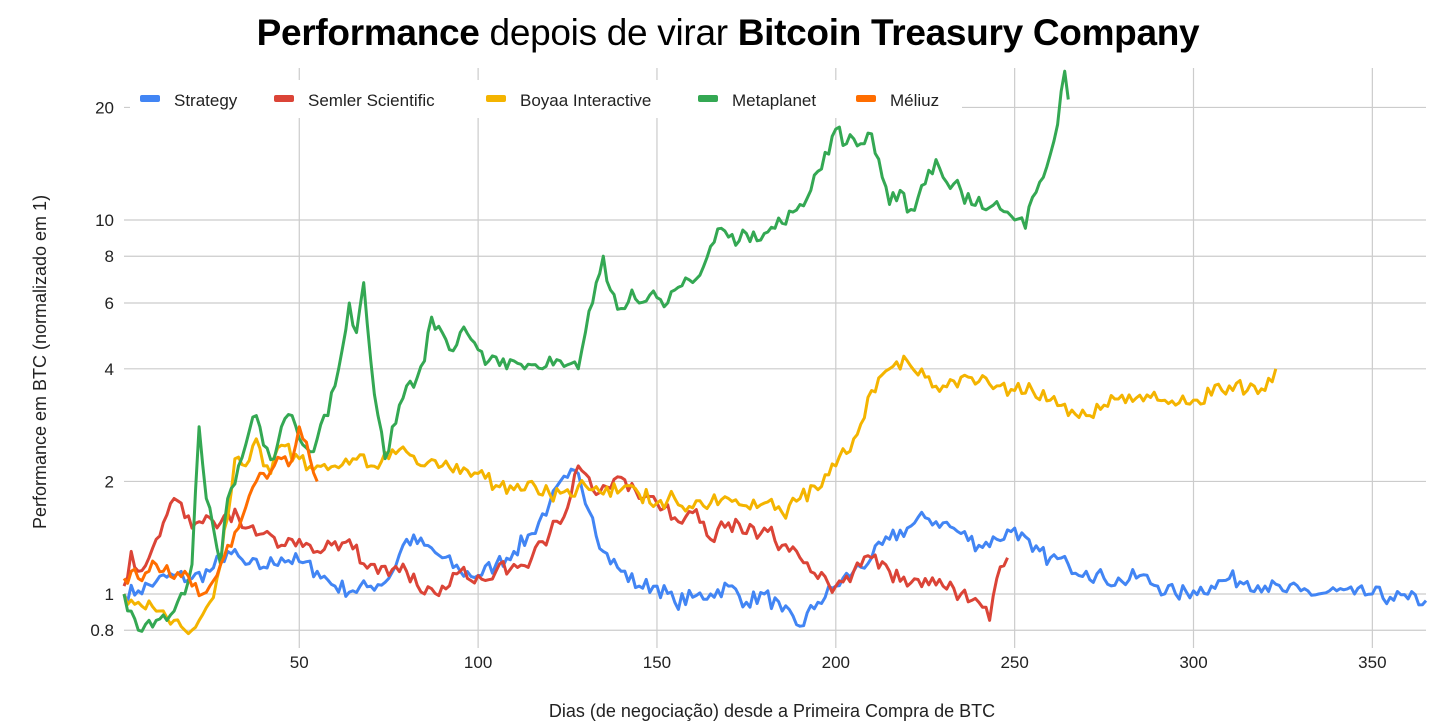  Describe the element at coordinates (657, 662) in the screenshot. I see `x-tick-label: 150` at that location.